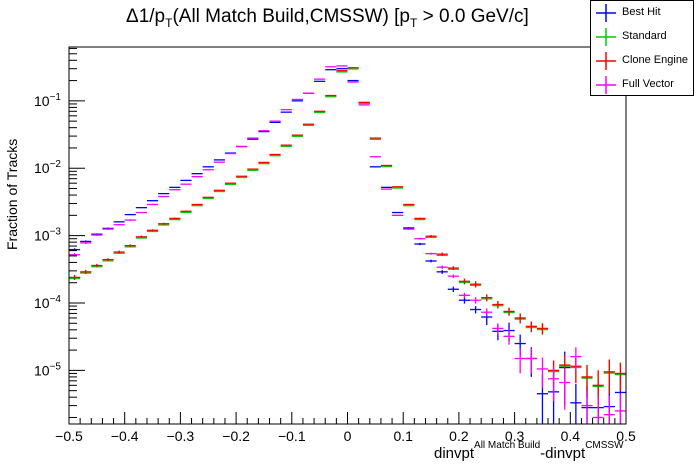 The height and width of the screenshot is (472, 696). What do you see at coordinates (292, 436) in the screenshot?
I see `x-tick-label: −0.1` at bounding box center [292, 436].